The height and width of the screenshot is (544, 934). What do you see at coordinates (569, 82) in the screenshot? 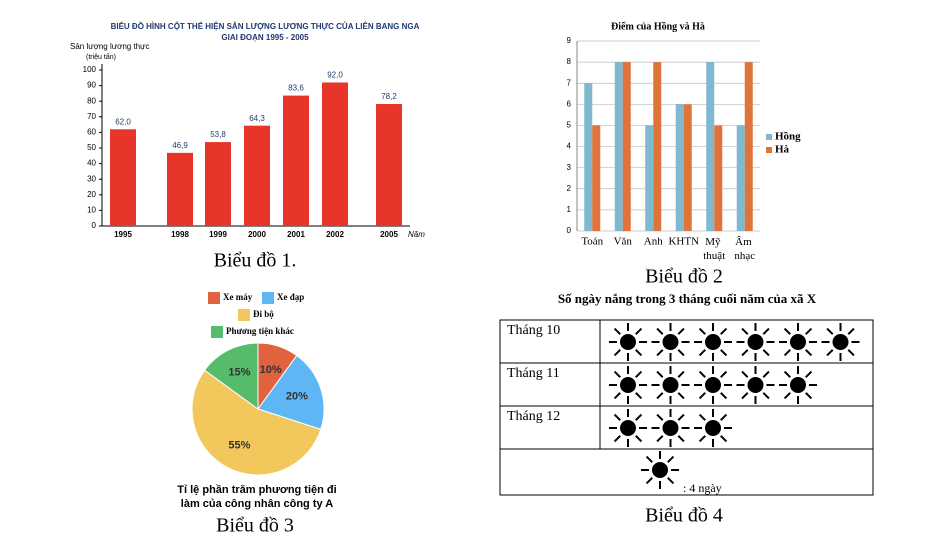
I see `y-tick-label: 7` at bounding box center [569, 82].